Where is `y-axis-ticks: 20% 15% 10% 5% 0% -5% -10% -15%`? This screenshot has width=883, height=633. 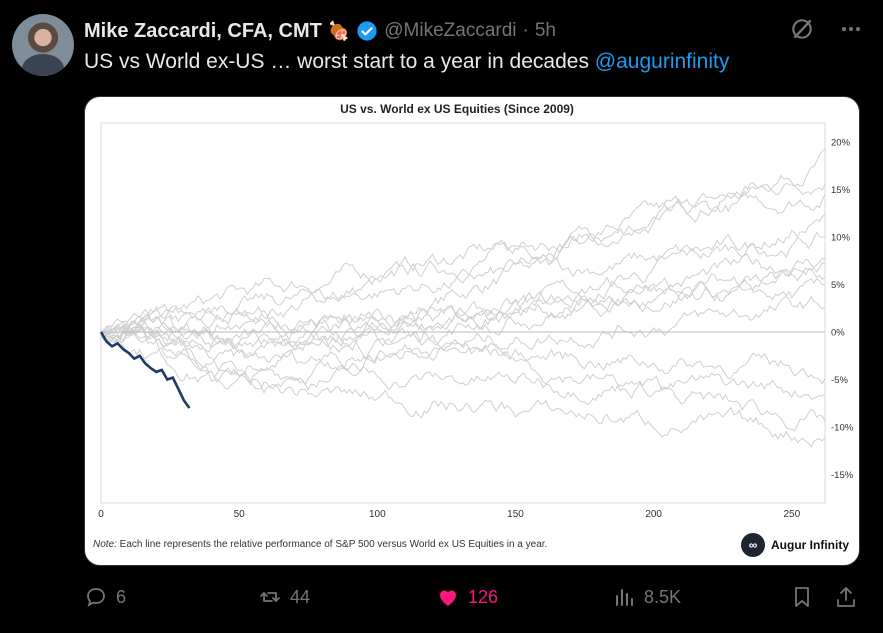
y-axis-ticks: 20% 15% 10% 5% 0% -5% -10% -15% is located at coordinates (842, 310).